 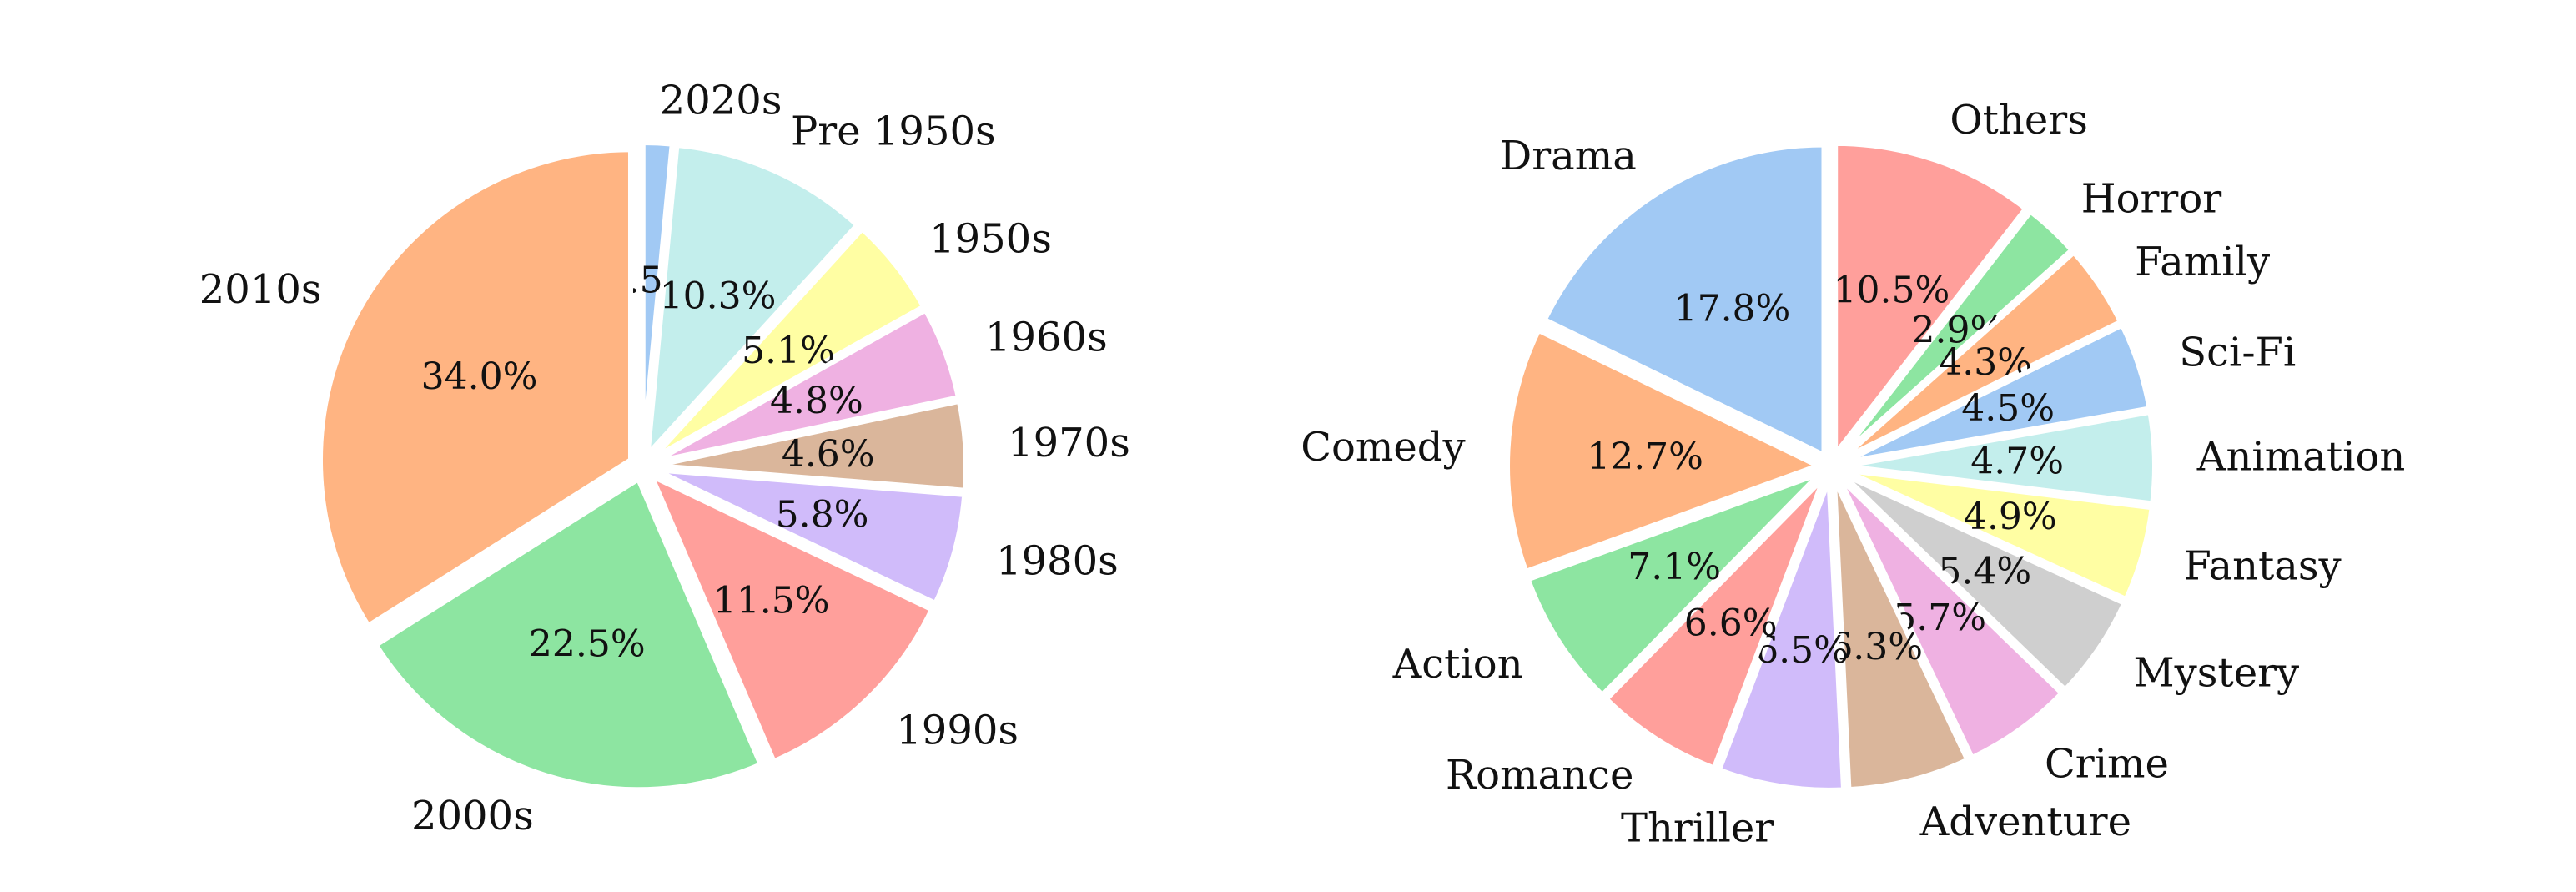 I want to click on pct-label-1950s: 5.1%, so click(x=788, y=351).